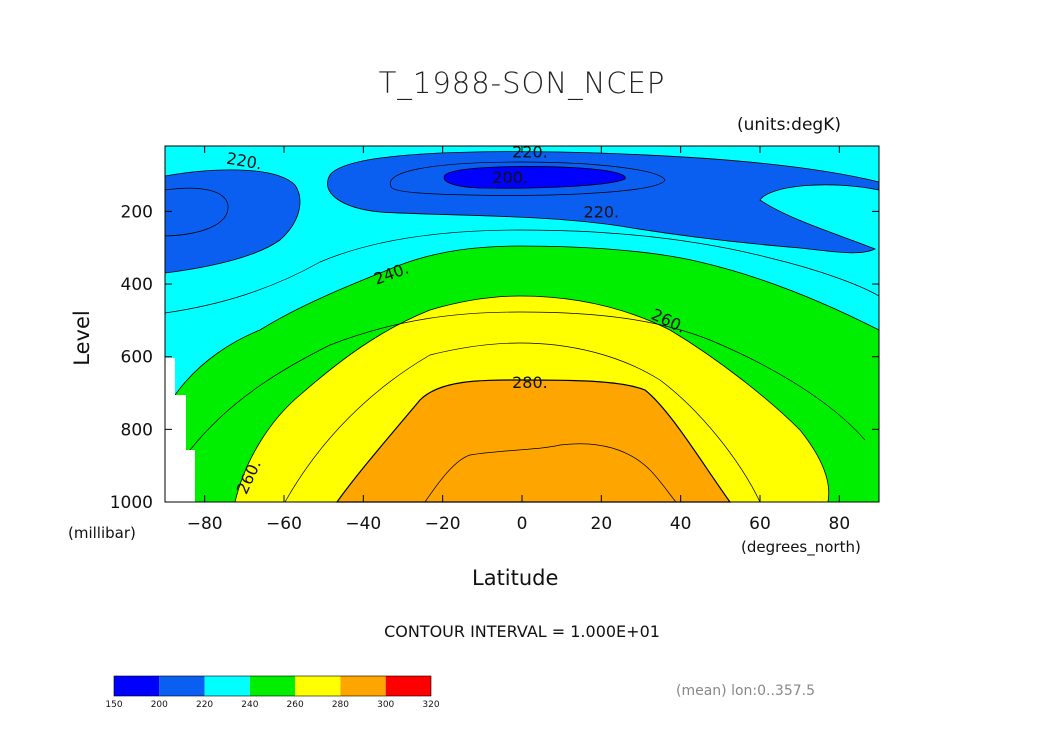  I want to click on x-axis-unit: (degrees_north), so click(801, 547).